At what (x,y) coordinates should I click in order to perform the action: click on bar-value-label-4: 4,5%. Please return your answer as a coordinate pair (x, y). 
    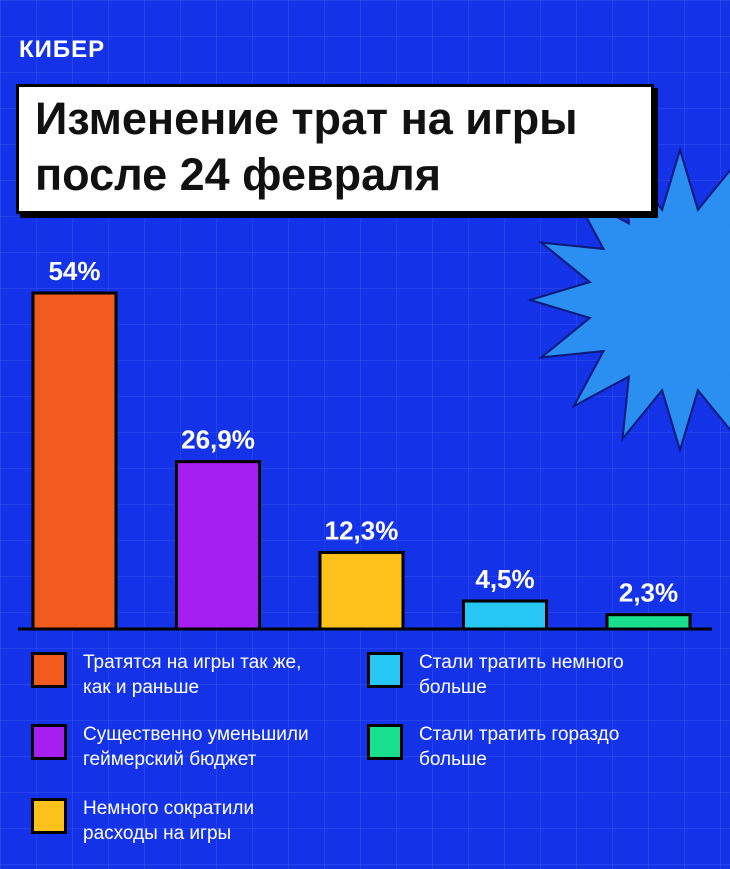
    Looking at the image, I should click on (504, 579).